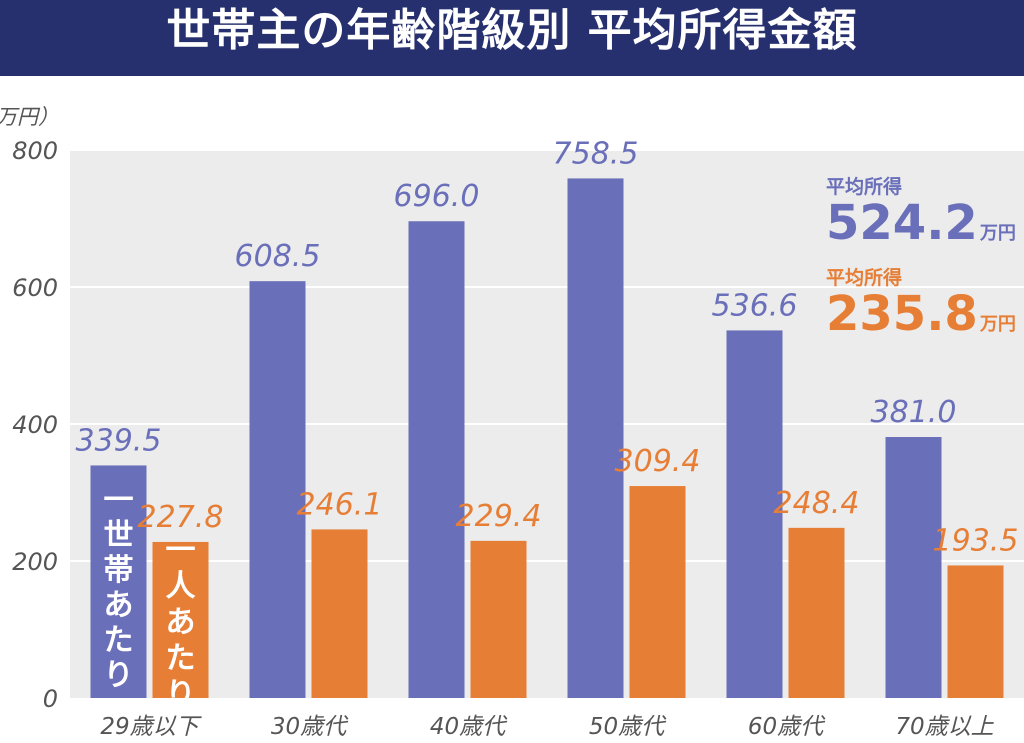  Describe the element at coordinates (35, 425) in the screenshot. I see `y-tick-label: 400` at that location.